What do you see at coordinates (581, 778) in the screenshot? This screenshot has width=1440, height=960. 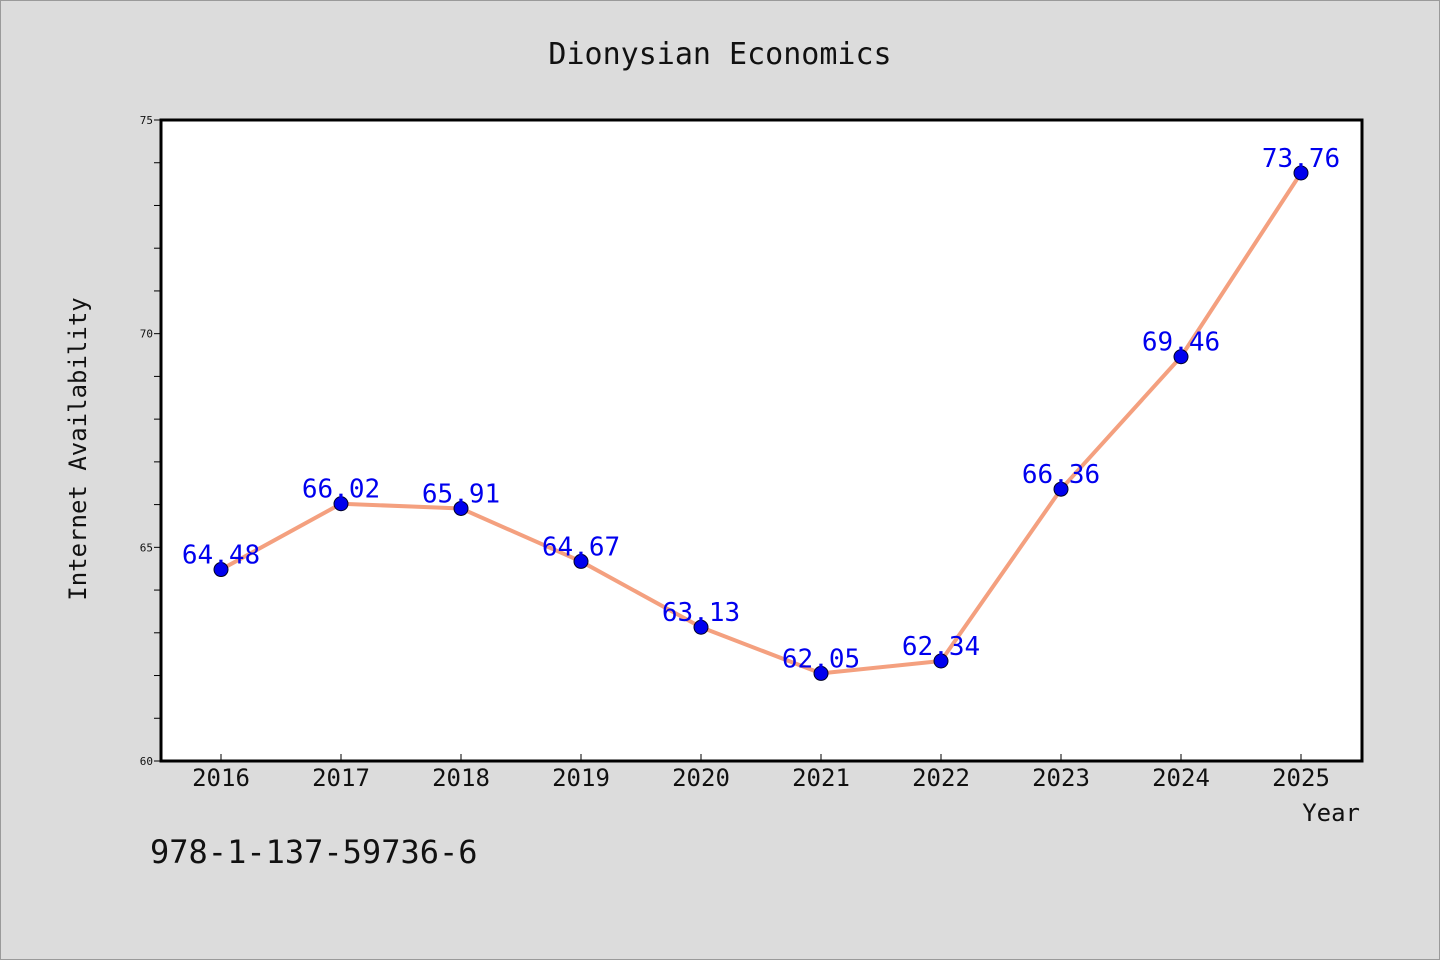 I see `x-tick-label: 2019` at bounding box center [581, 778].